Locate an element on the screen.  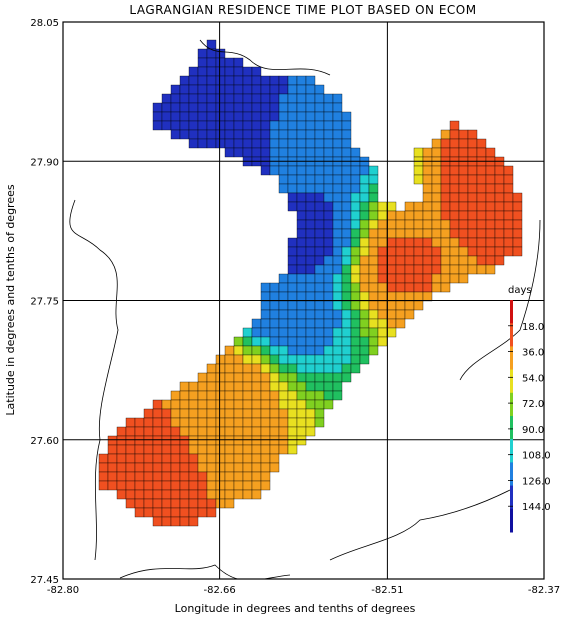
colorbar-label: 18.0 is located at coordinates (533, 327).